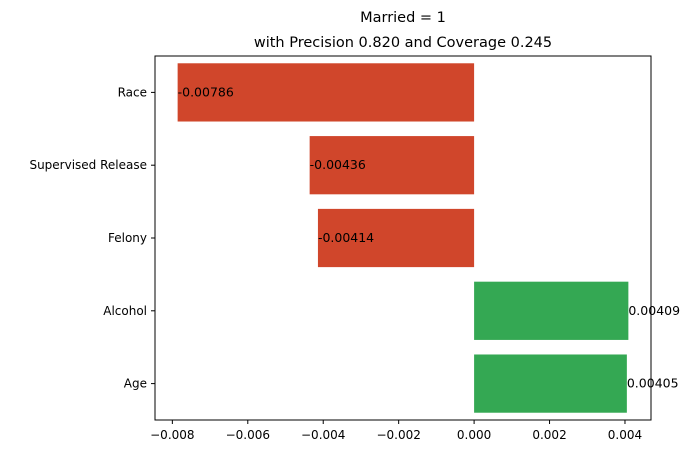 The image size is (695, 461). I want to click on bar-supervised-release, so click(392, 165).